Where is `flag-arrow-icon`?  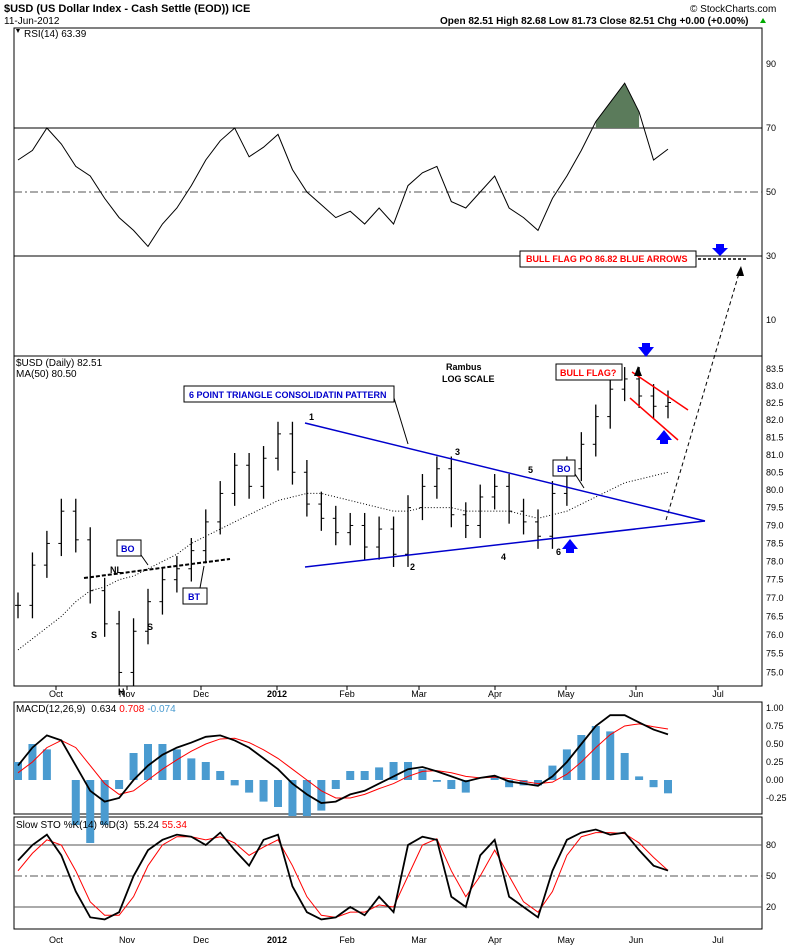 flag-arrow-icon is located at coordinates (638, 371).